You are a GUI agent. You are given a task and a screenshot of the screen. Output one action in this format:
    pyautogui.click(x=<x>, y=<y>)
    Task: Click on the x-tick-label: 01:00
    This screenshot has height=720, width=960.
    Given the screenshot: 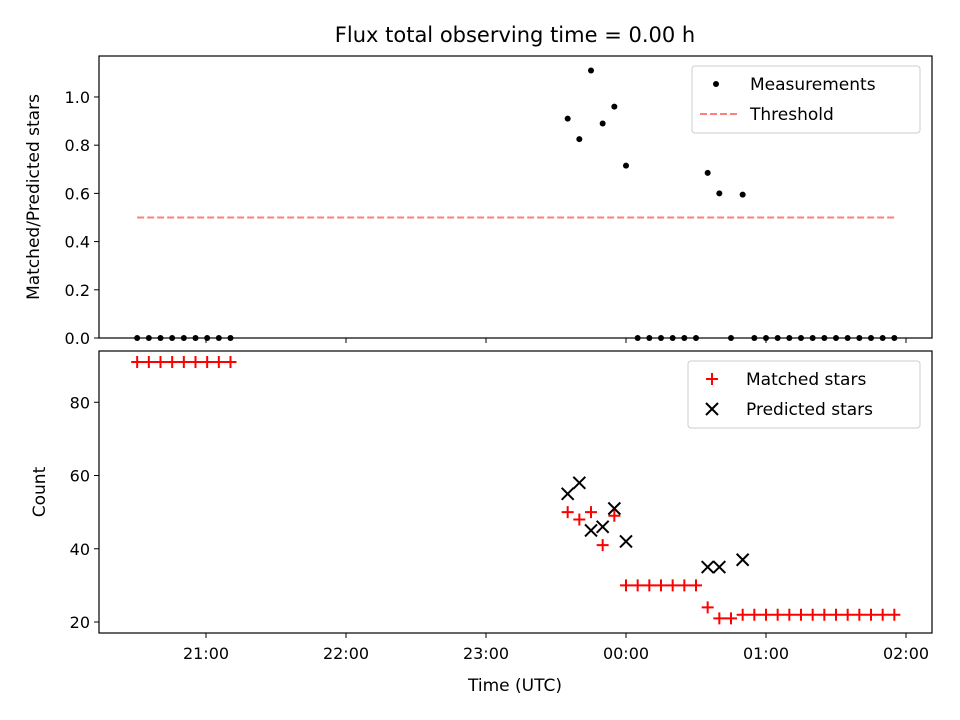 What is the action you would take?
    pyautogui.click(x=766, y=653)
    